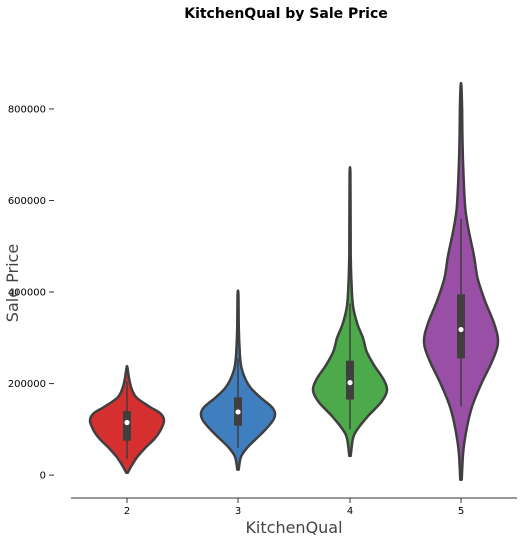  What do you see at coordinates (461, 511) in the screenshot?
I see `x-tick-label: 5` at bounding box center [461, 511].